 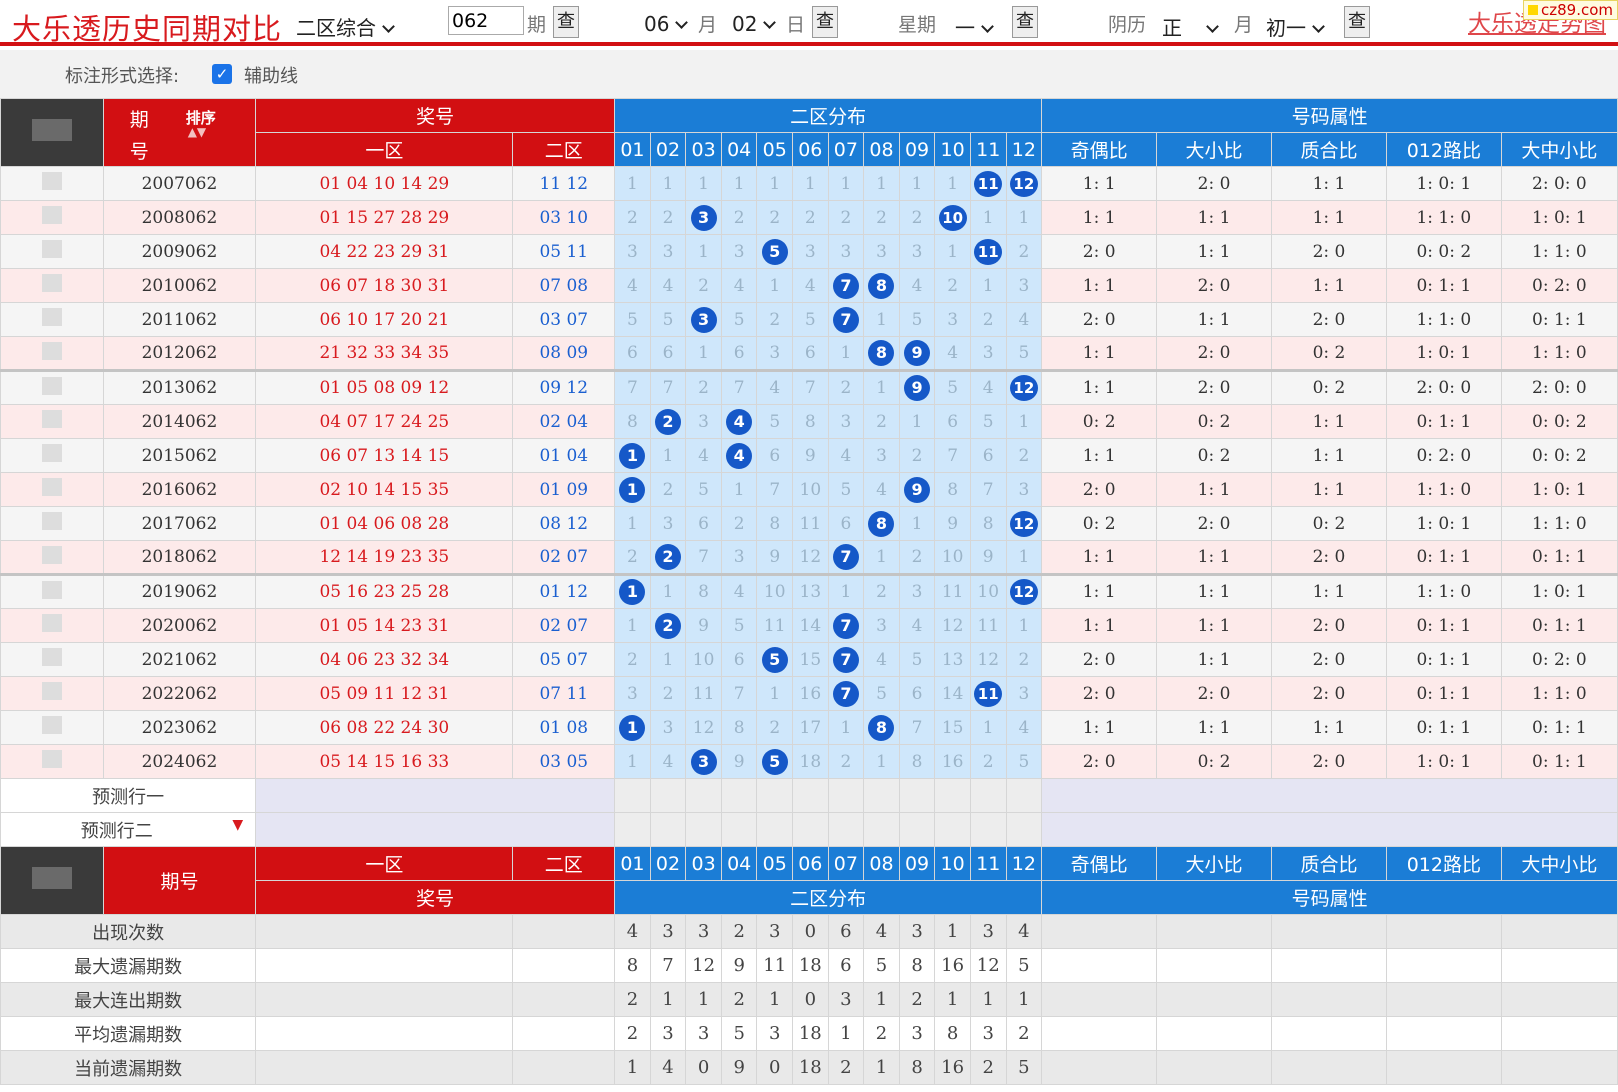 What do you see at coordinates (1357, 22) in the screenshot?
I see `lunar-query-button: 查` at bounding box center [1357, 22].